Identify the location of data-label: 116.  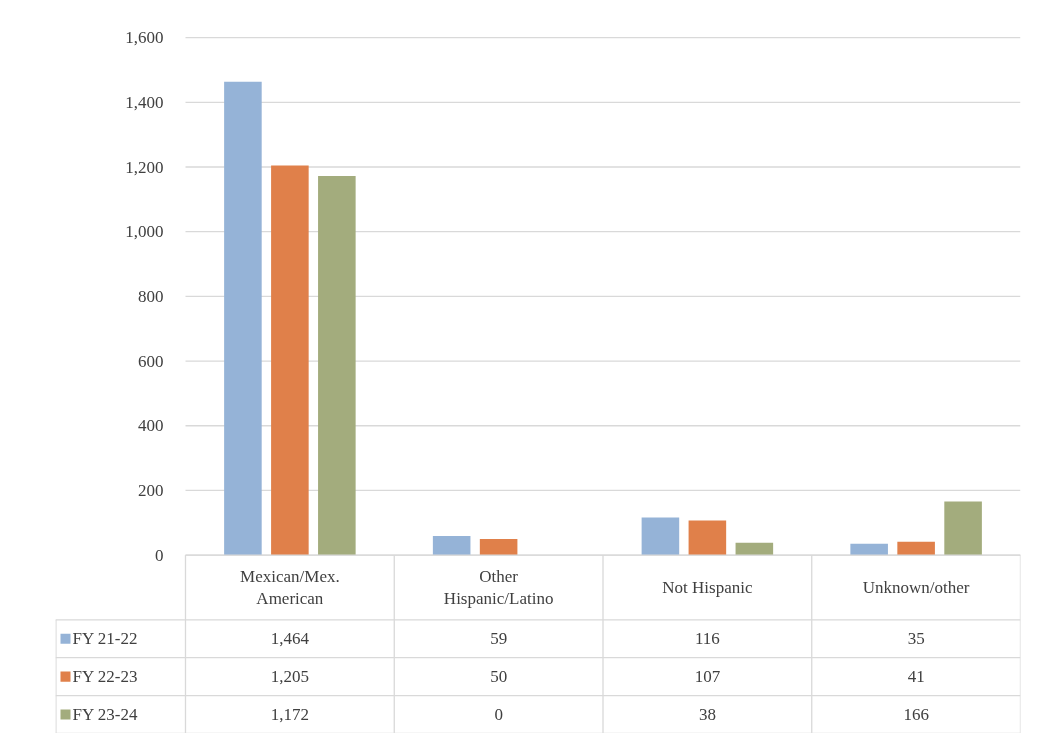
(707, 639).